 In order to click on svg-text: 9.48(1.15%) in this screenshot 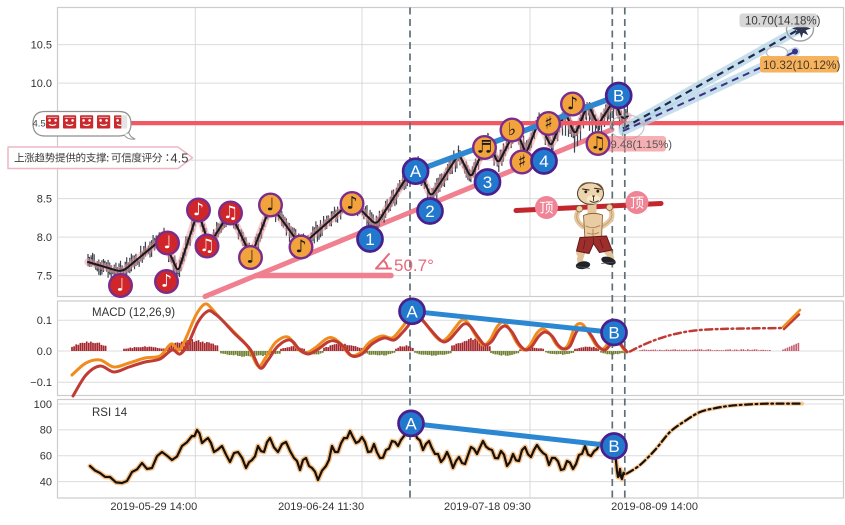, I will do `click(642, 145)`.